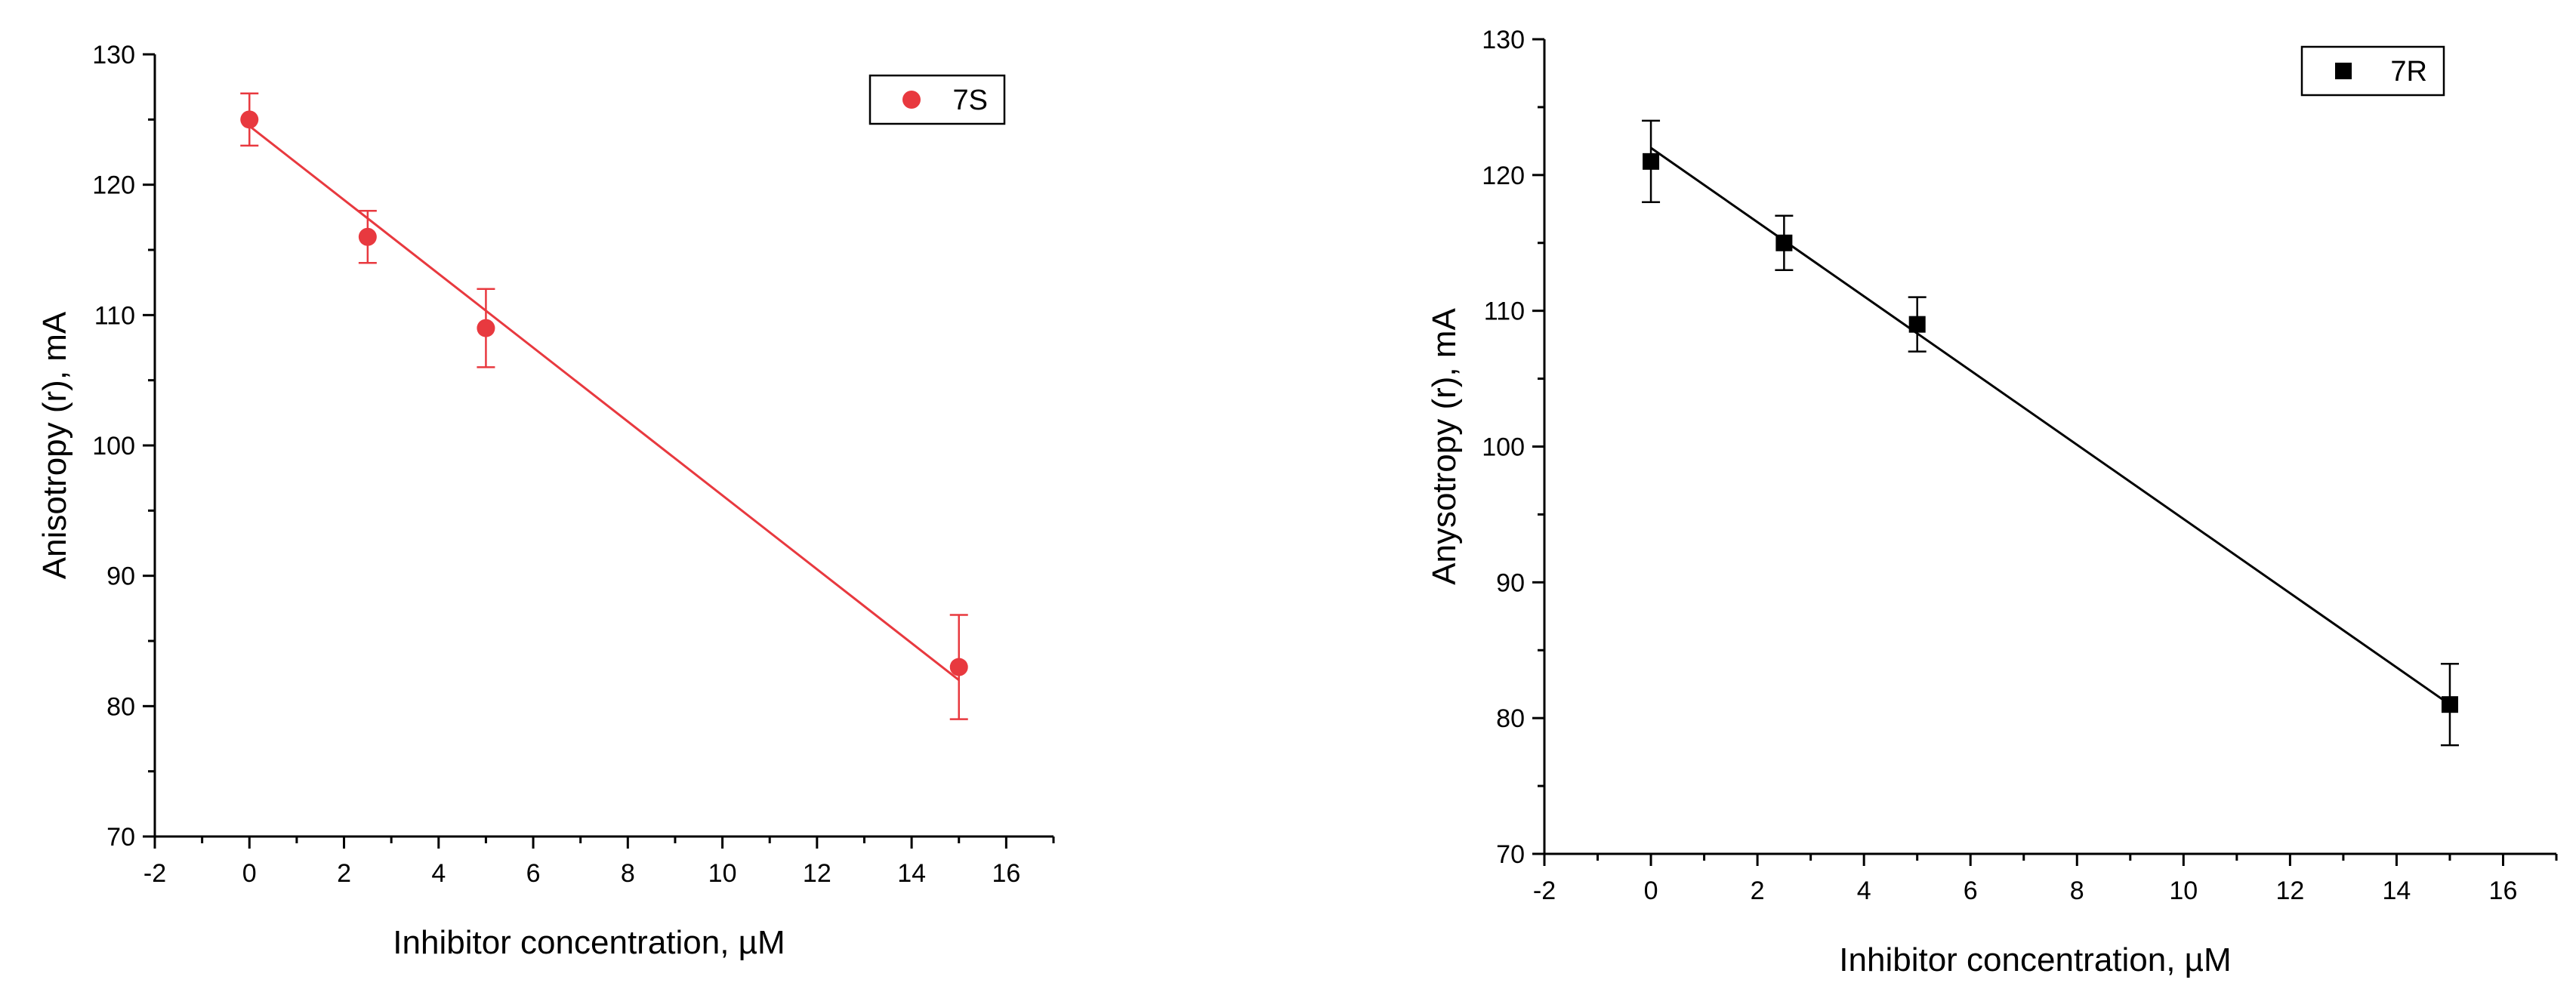  What do you see at coordinates (1444, 445) in the screenshot?
I see `y-axis-title: Anysotropy (r), mA` at bounding box center [1444, 445].